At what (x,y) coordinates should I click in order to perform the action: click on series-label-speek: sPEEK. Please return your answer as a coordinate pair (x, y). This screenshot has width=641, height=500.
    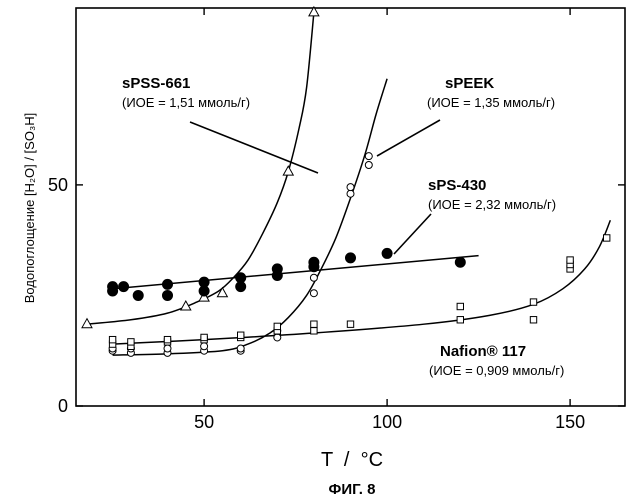
    Looking at the image, I should click on (469, 83).